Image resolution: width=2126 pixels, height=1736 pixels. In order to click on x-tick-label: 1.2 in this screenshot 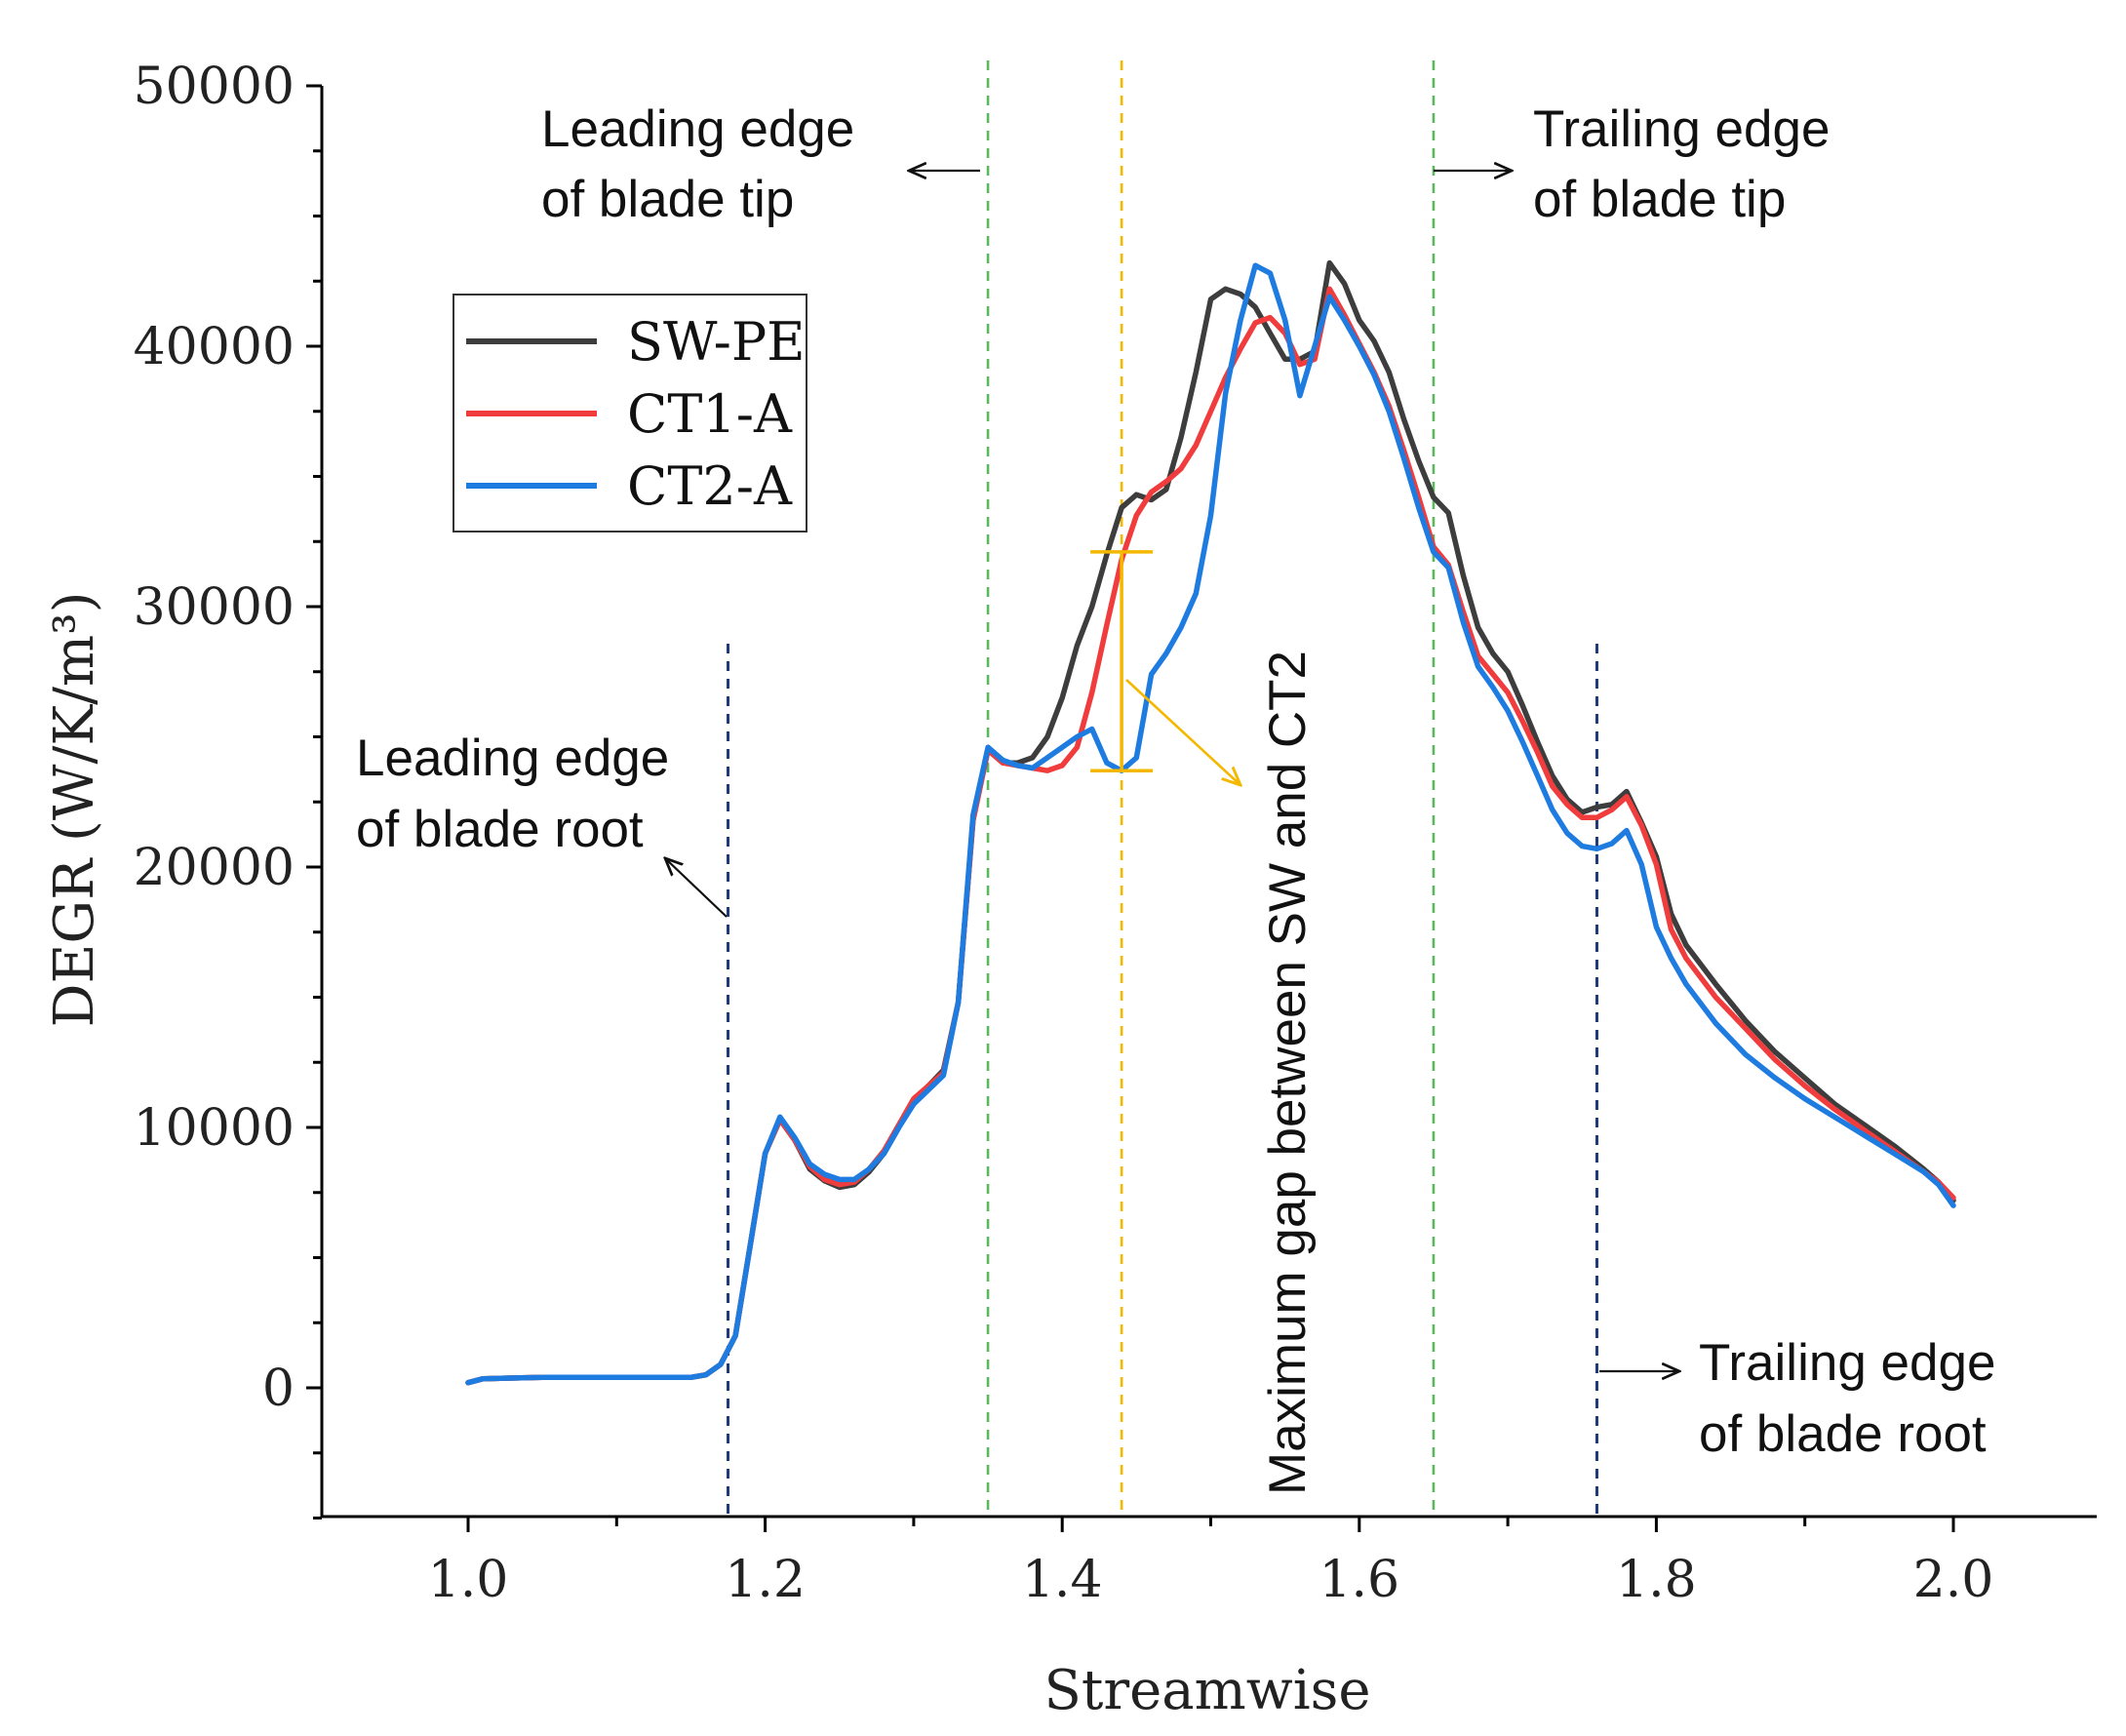, I will do `click(765, 1580)`.